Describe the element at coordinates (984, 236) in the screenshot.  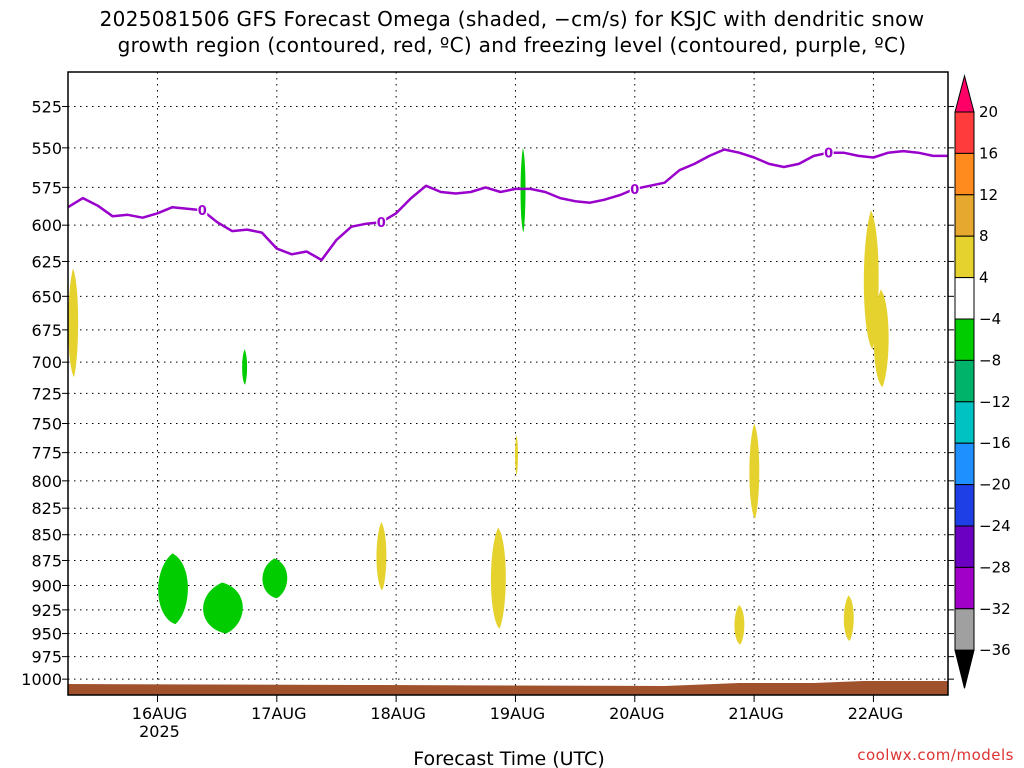
I see `colorbar-label: 8` at that location.